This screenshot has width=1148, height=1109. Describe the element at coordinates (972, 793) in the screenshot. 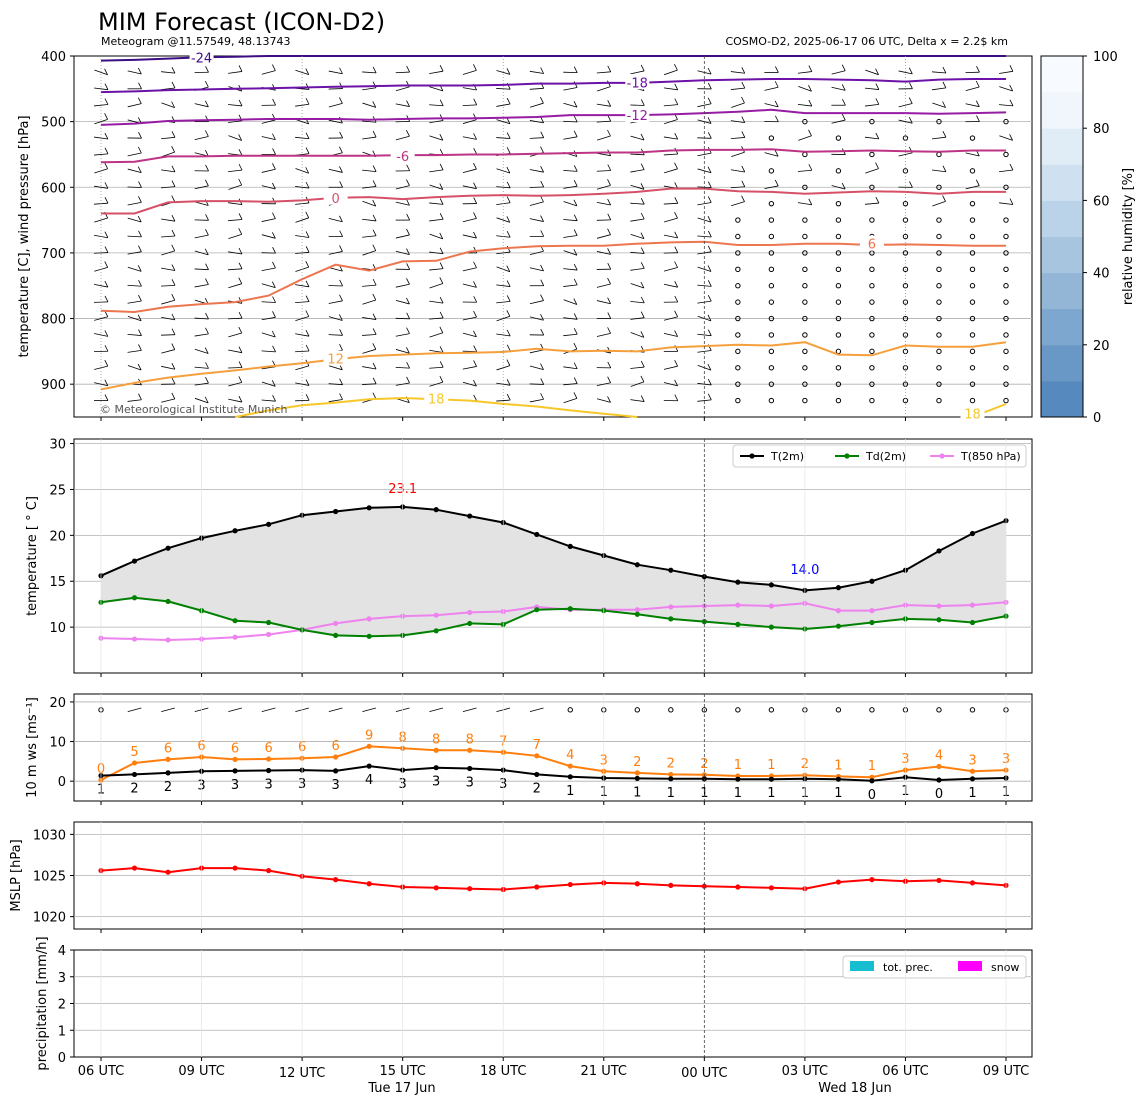

I see `mean-wind-value-label: 1` at that location.